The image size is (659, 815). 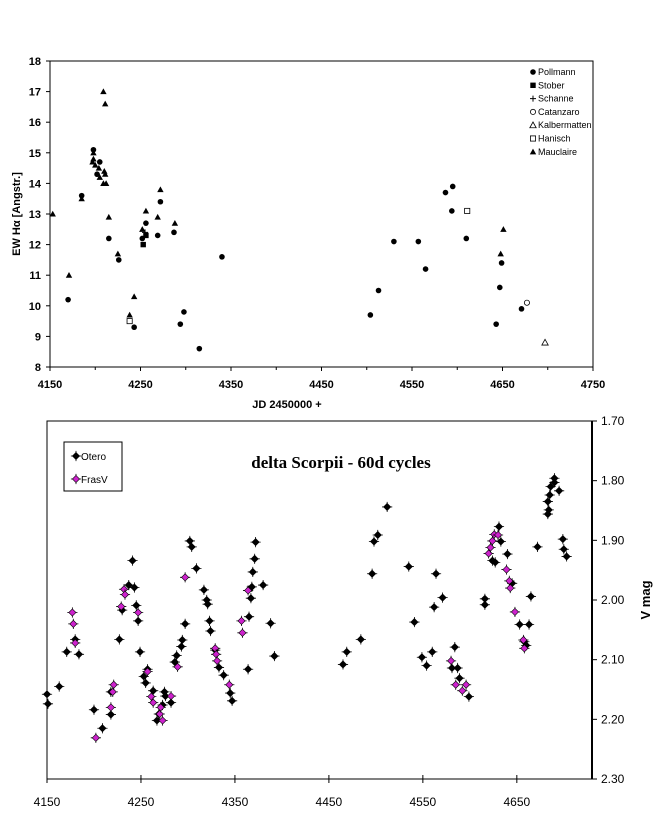 What do you see at coordinates (76, 479) in the screenshot?
I see `legend-marker-frasv` at bounding box center [76, 479].